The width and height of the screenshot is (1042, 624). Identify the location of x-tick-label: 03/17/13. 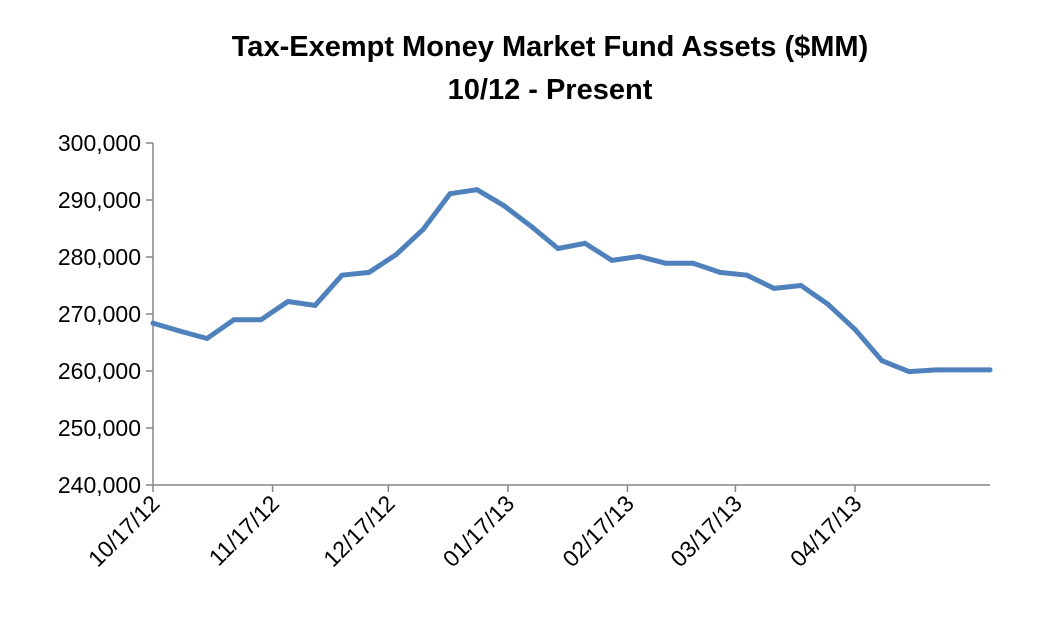
(706, 531).